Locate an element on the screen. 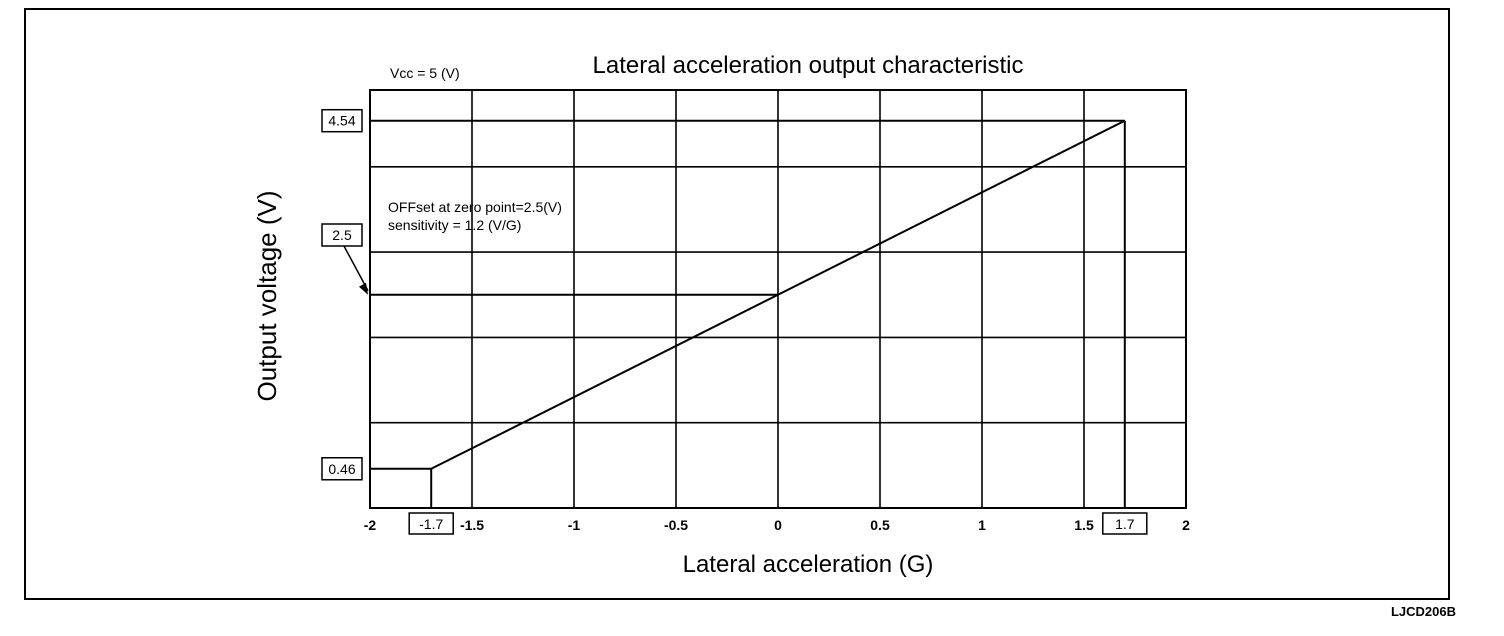  x-tick-layer: -2 -1.5 -1 -0.5 0 0.5 1 1.5 2 -1.7 1.7 is located at coordinates (777, 523).